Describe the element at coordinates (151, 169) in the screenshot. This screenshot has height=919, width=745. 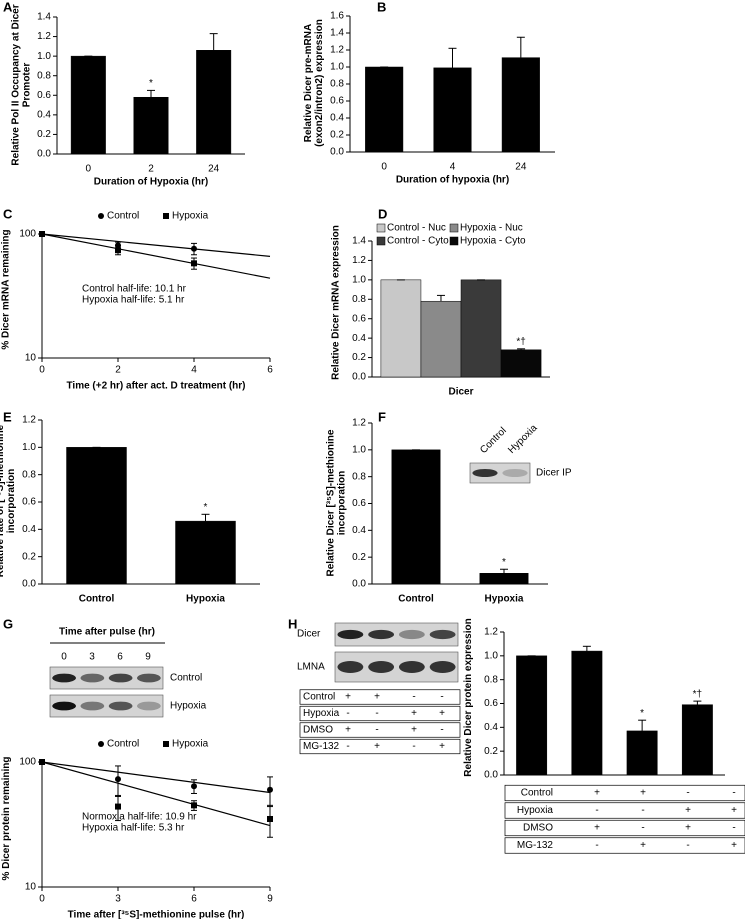
I see `x-tick-label: 2` at that location.